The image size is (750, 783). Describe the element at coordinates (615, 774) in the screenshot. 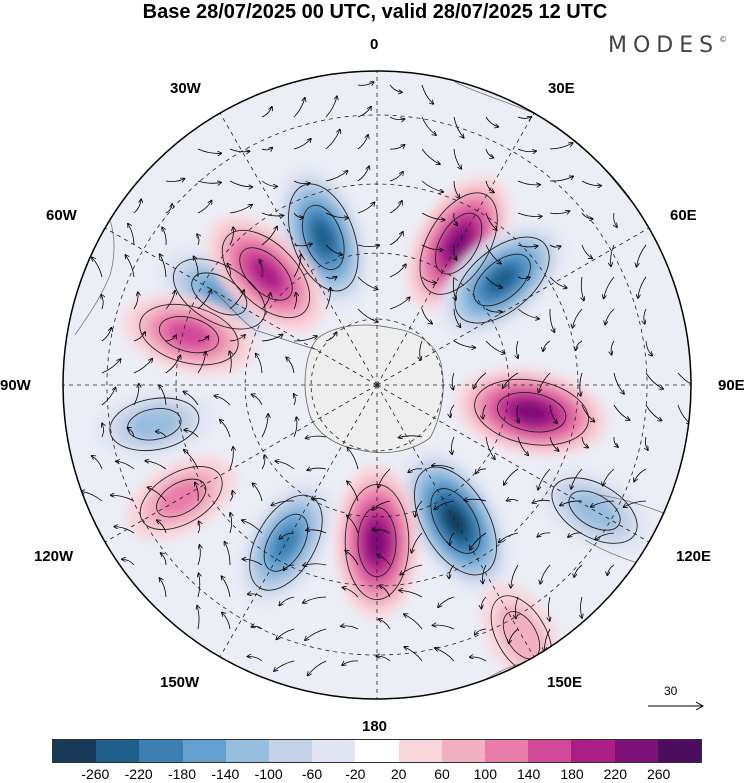

I see `colorbar-tick-label: 220` at that location.